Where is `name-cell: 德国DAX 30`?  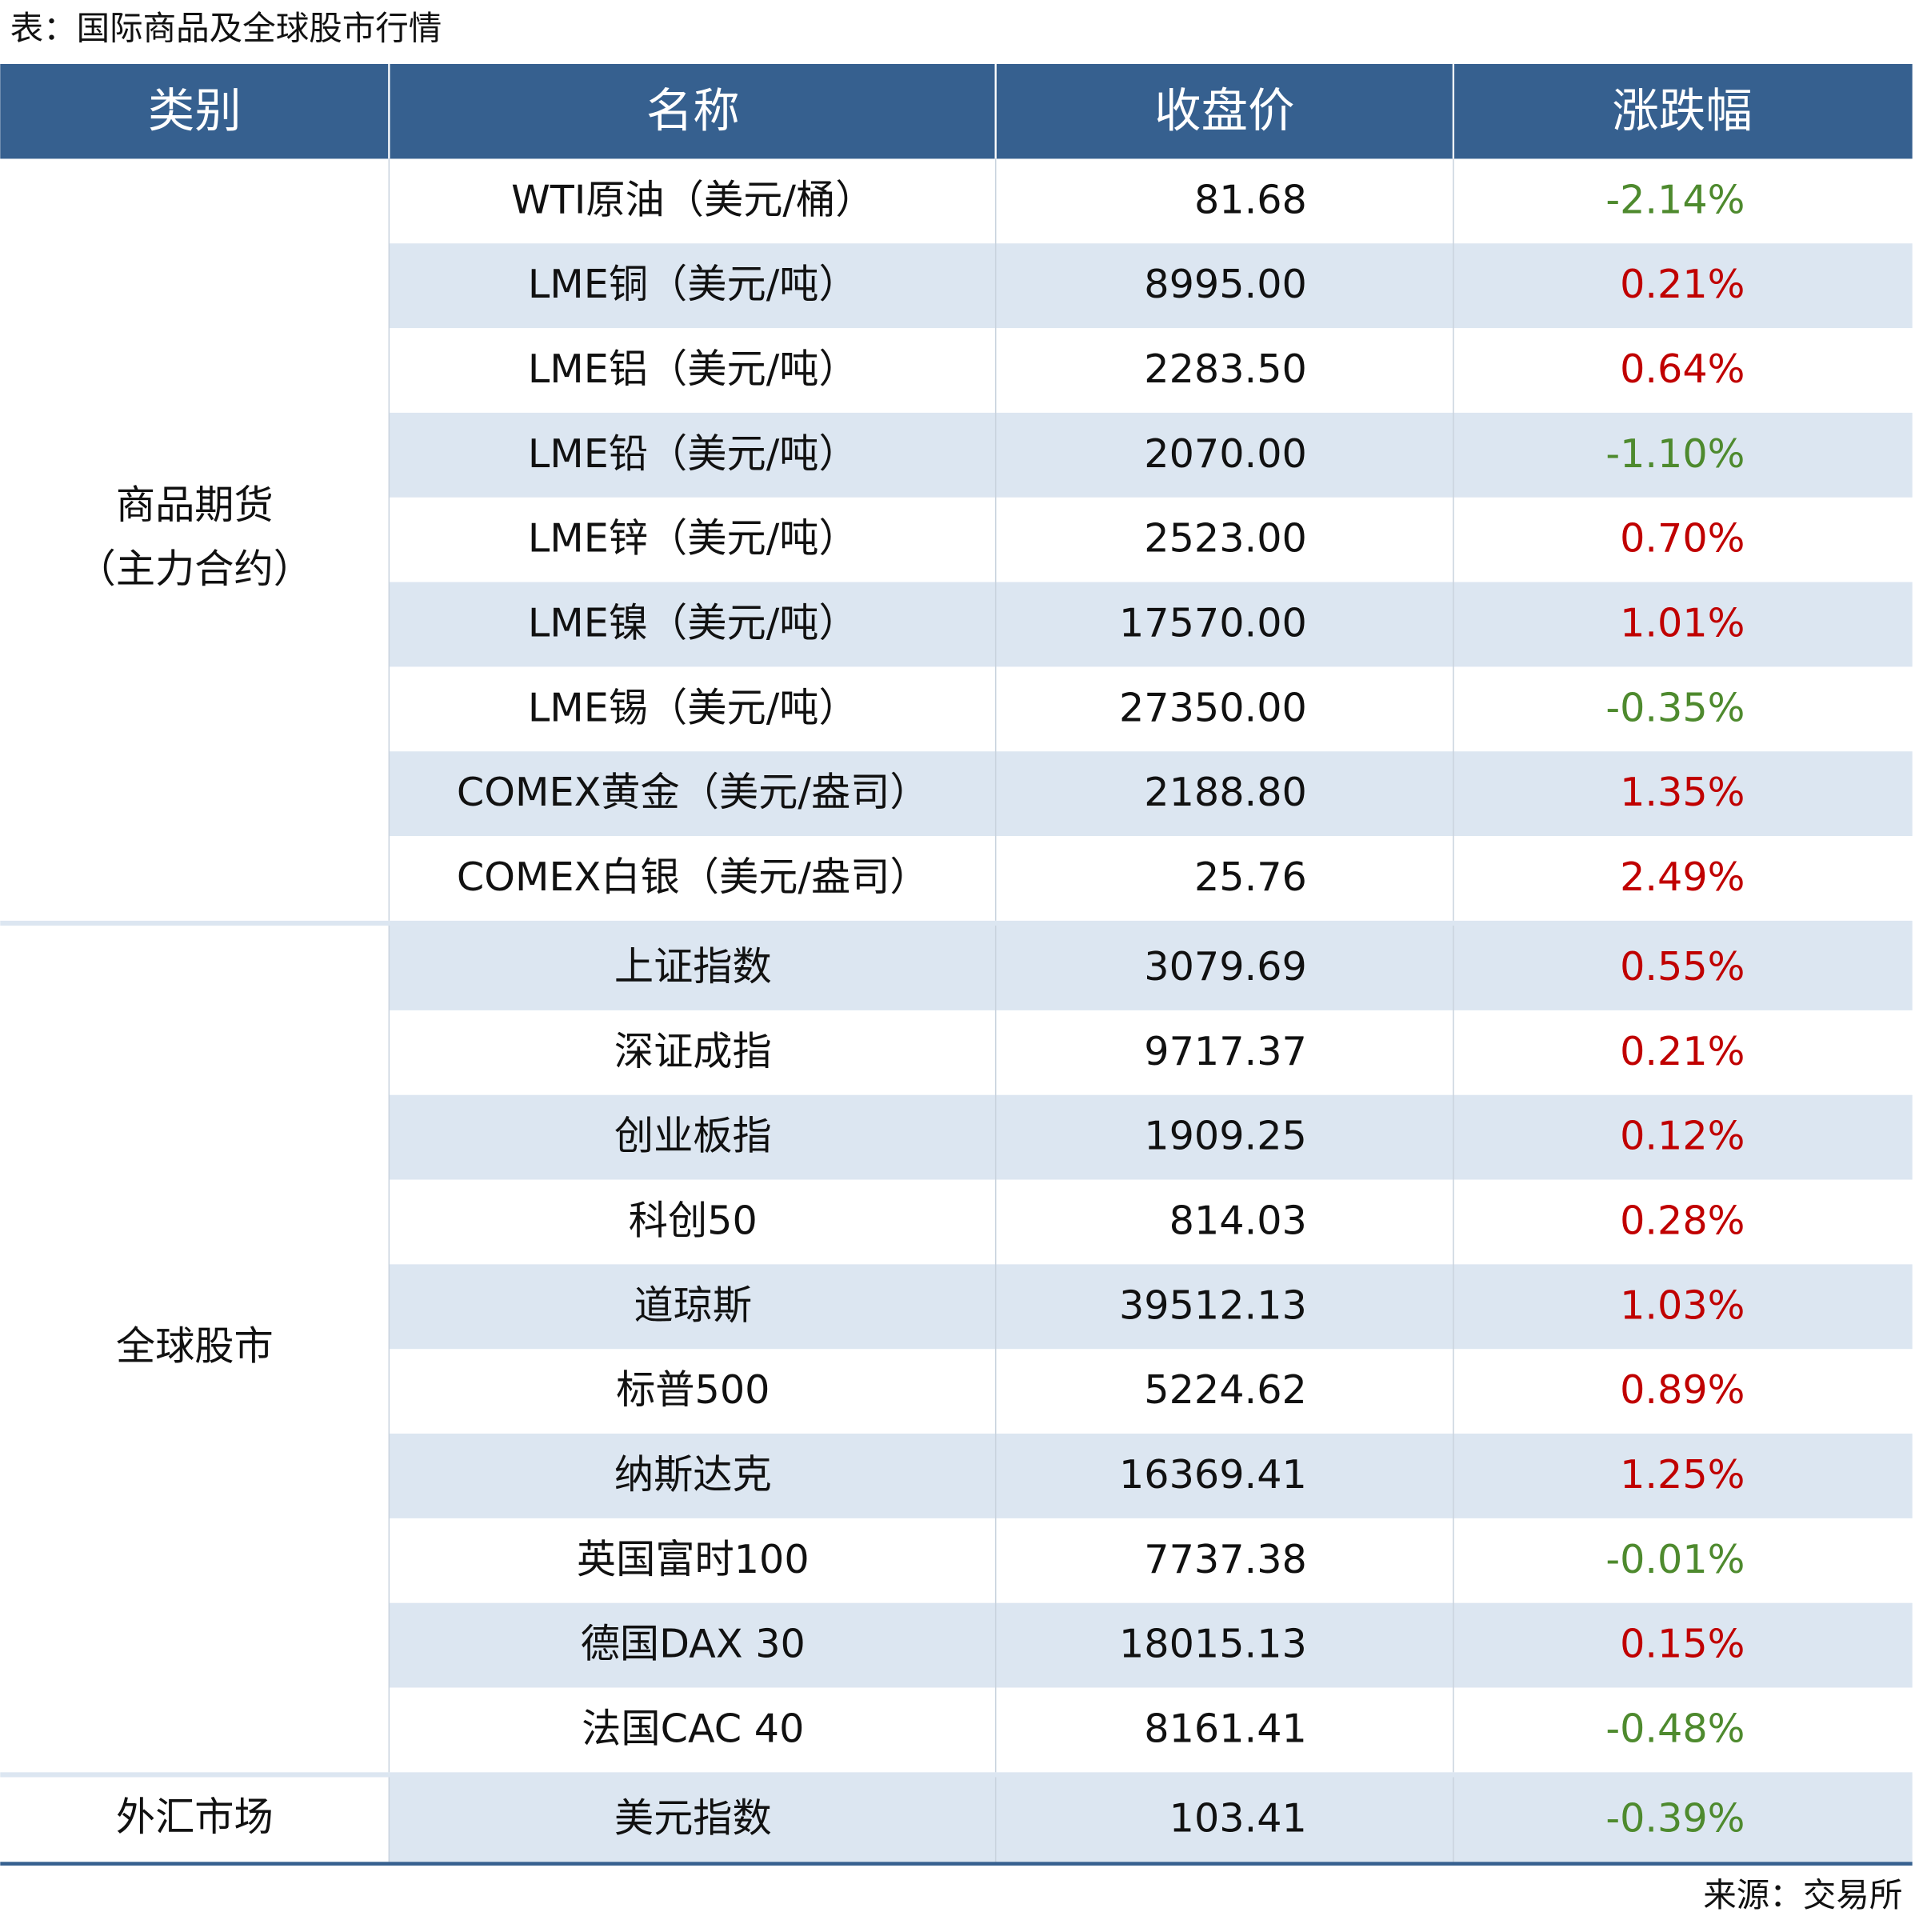
name-cell: 德国DAX 30 is located at coordinates (693, 1644).